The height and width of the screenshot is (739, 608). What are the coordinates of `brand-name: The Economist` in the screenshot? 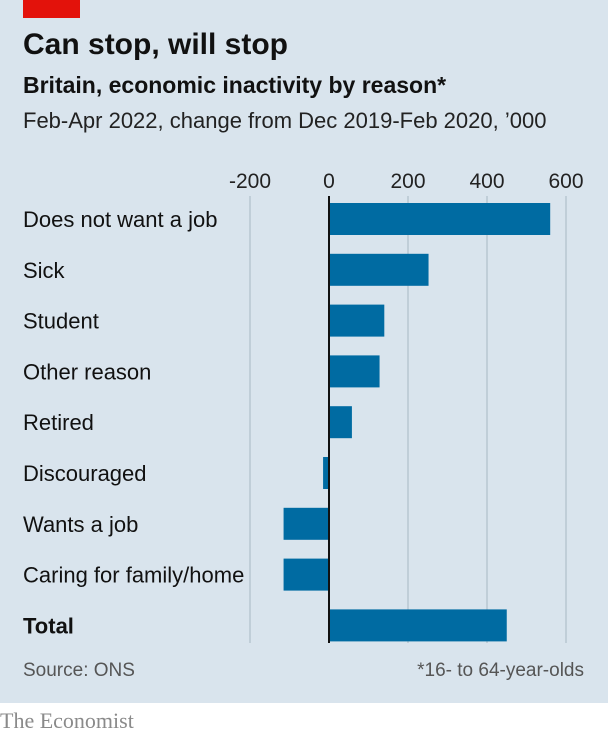 It's located at (67, 720).